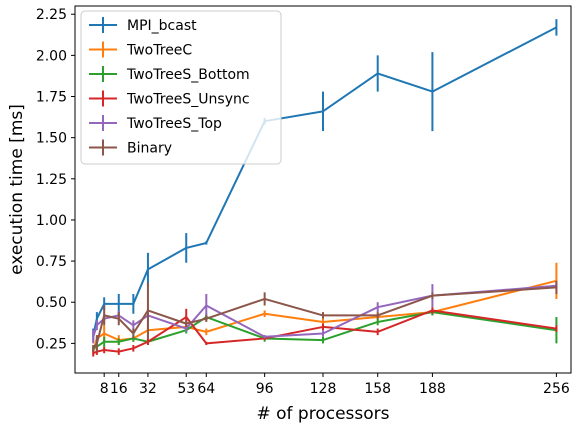 This screenshot has height=428, width=579. What do you see at coordinates (17, 189) in the screenshot?
I see `y-axis-label: execution time [ms]` at bounding box center [17, 189].